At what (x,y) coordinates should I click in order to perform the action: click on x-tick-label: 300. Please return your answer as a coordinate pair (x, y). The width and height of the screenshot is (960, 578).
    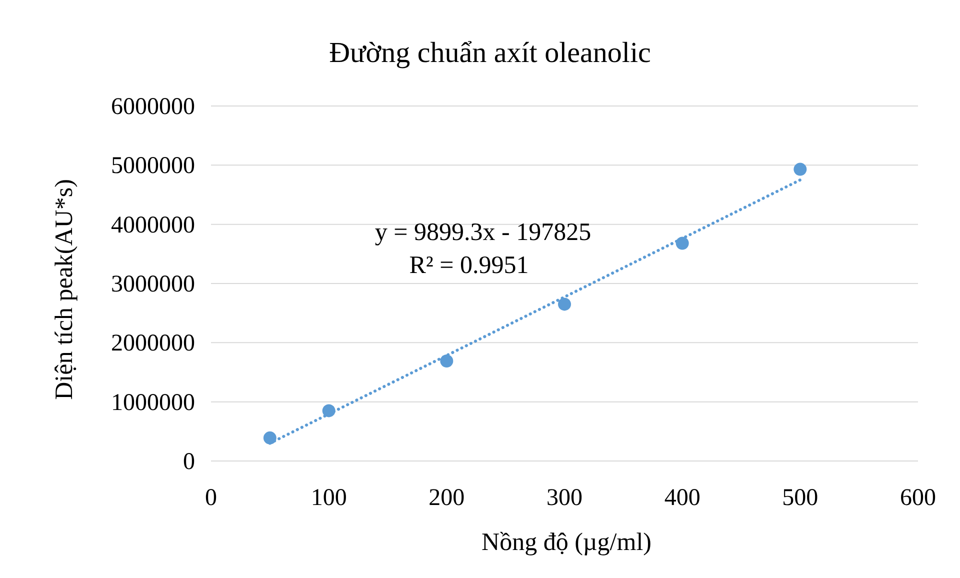
    Looking at the image, I should click on (564, 498).